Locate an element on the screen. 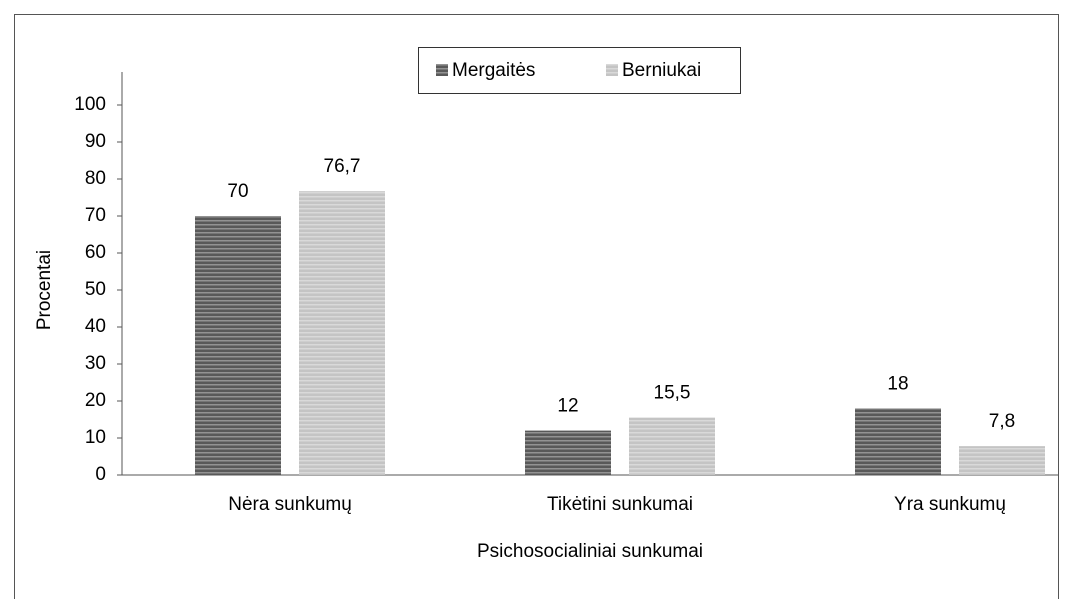  data-label: 12 is located at coordinates (567, 406).